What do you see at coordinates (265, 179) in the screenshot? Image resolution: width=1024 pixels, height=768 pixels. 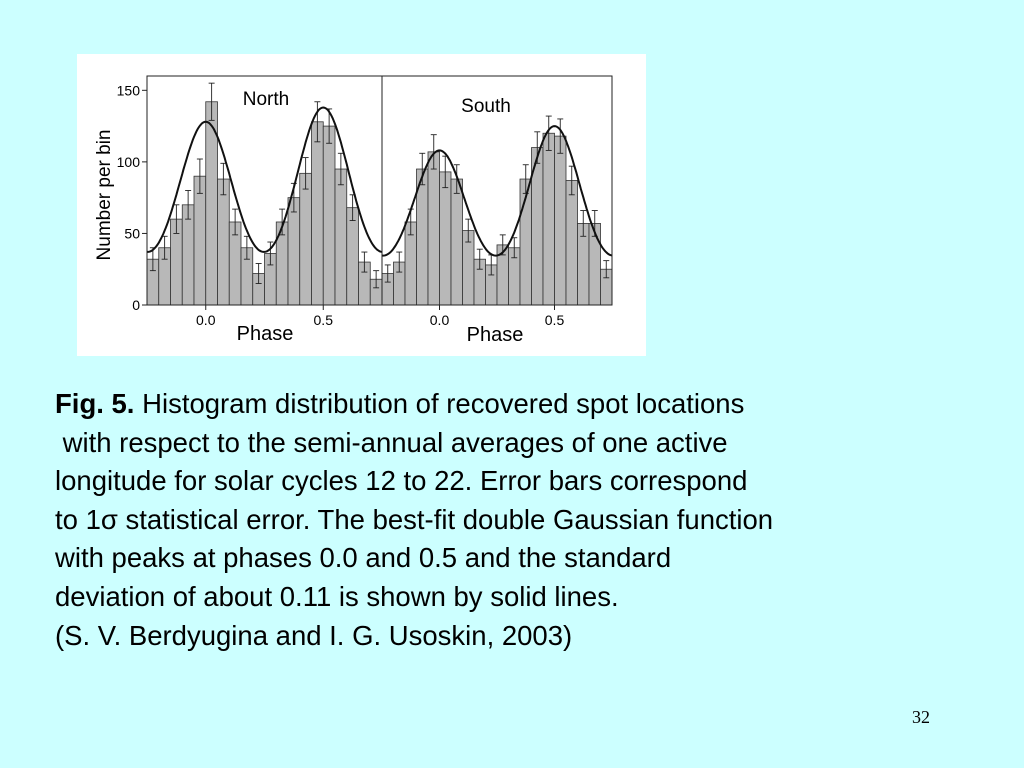 I see `north-fit-curve` at bounding box center [265, 179].